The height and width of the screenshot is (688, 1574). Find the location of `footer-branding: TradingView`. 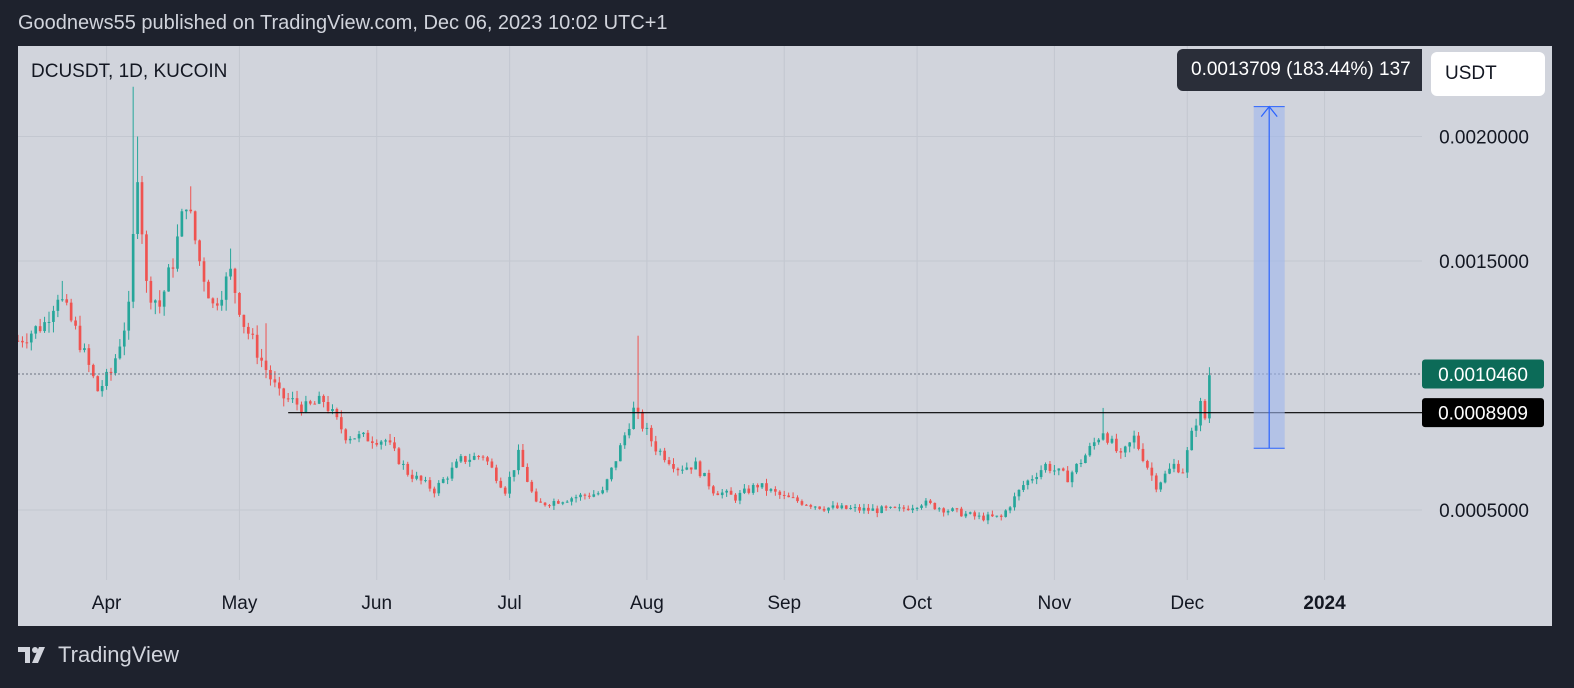

footer-branding: TradingView is located at coordinates (98, 655).